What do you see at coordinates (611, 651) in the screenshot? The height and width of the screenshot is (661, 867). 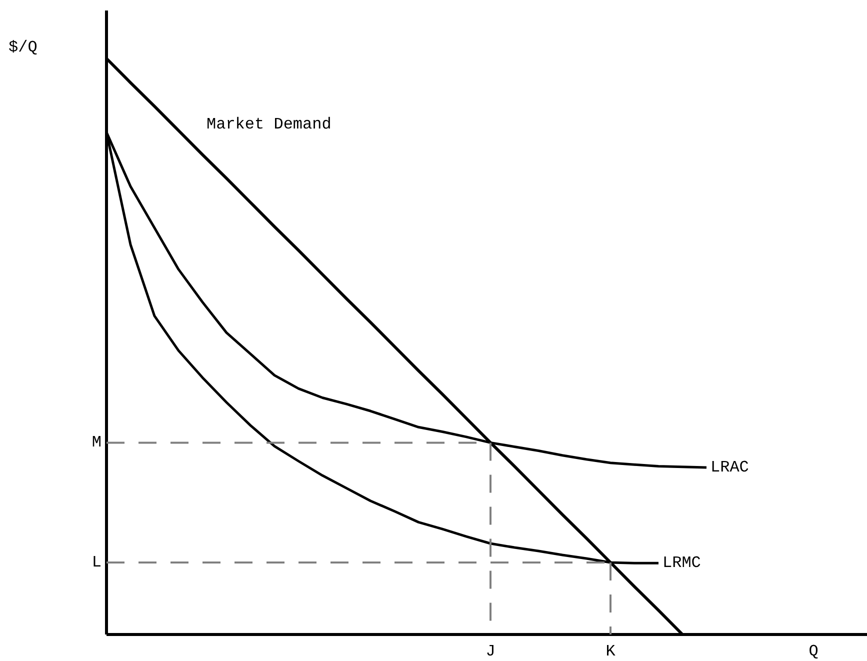 I see `x-tick-label: K` at bounding box center [611, 651].